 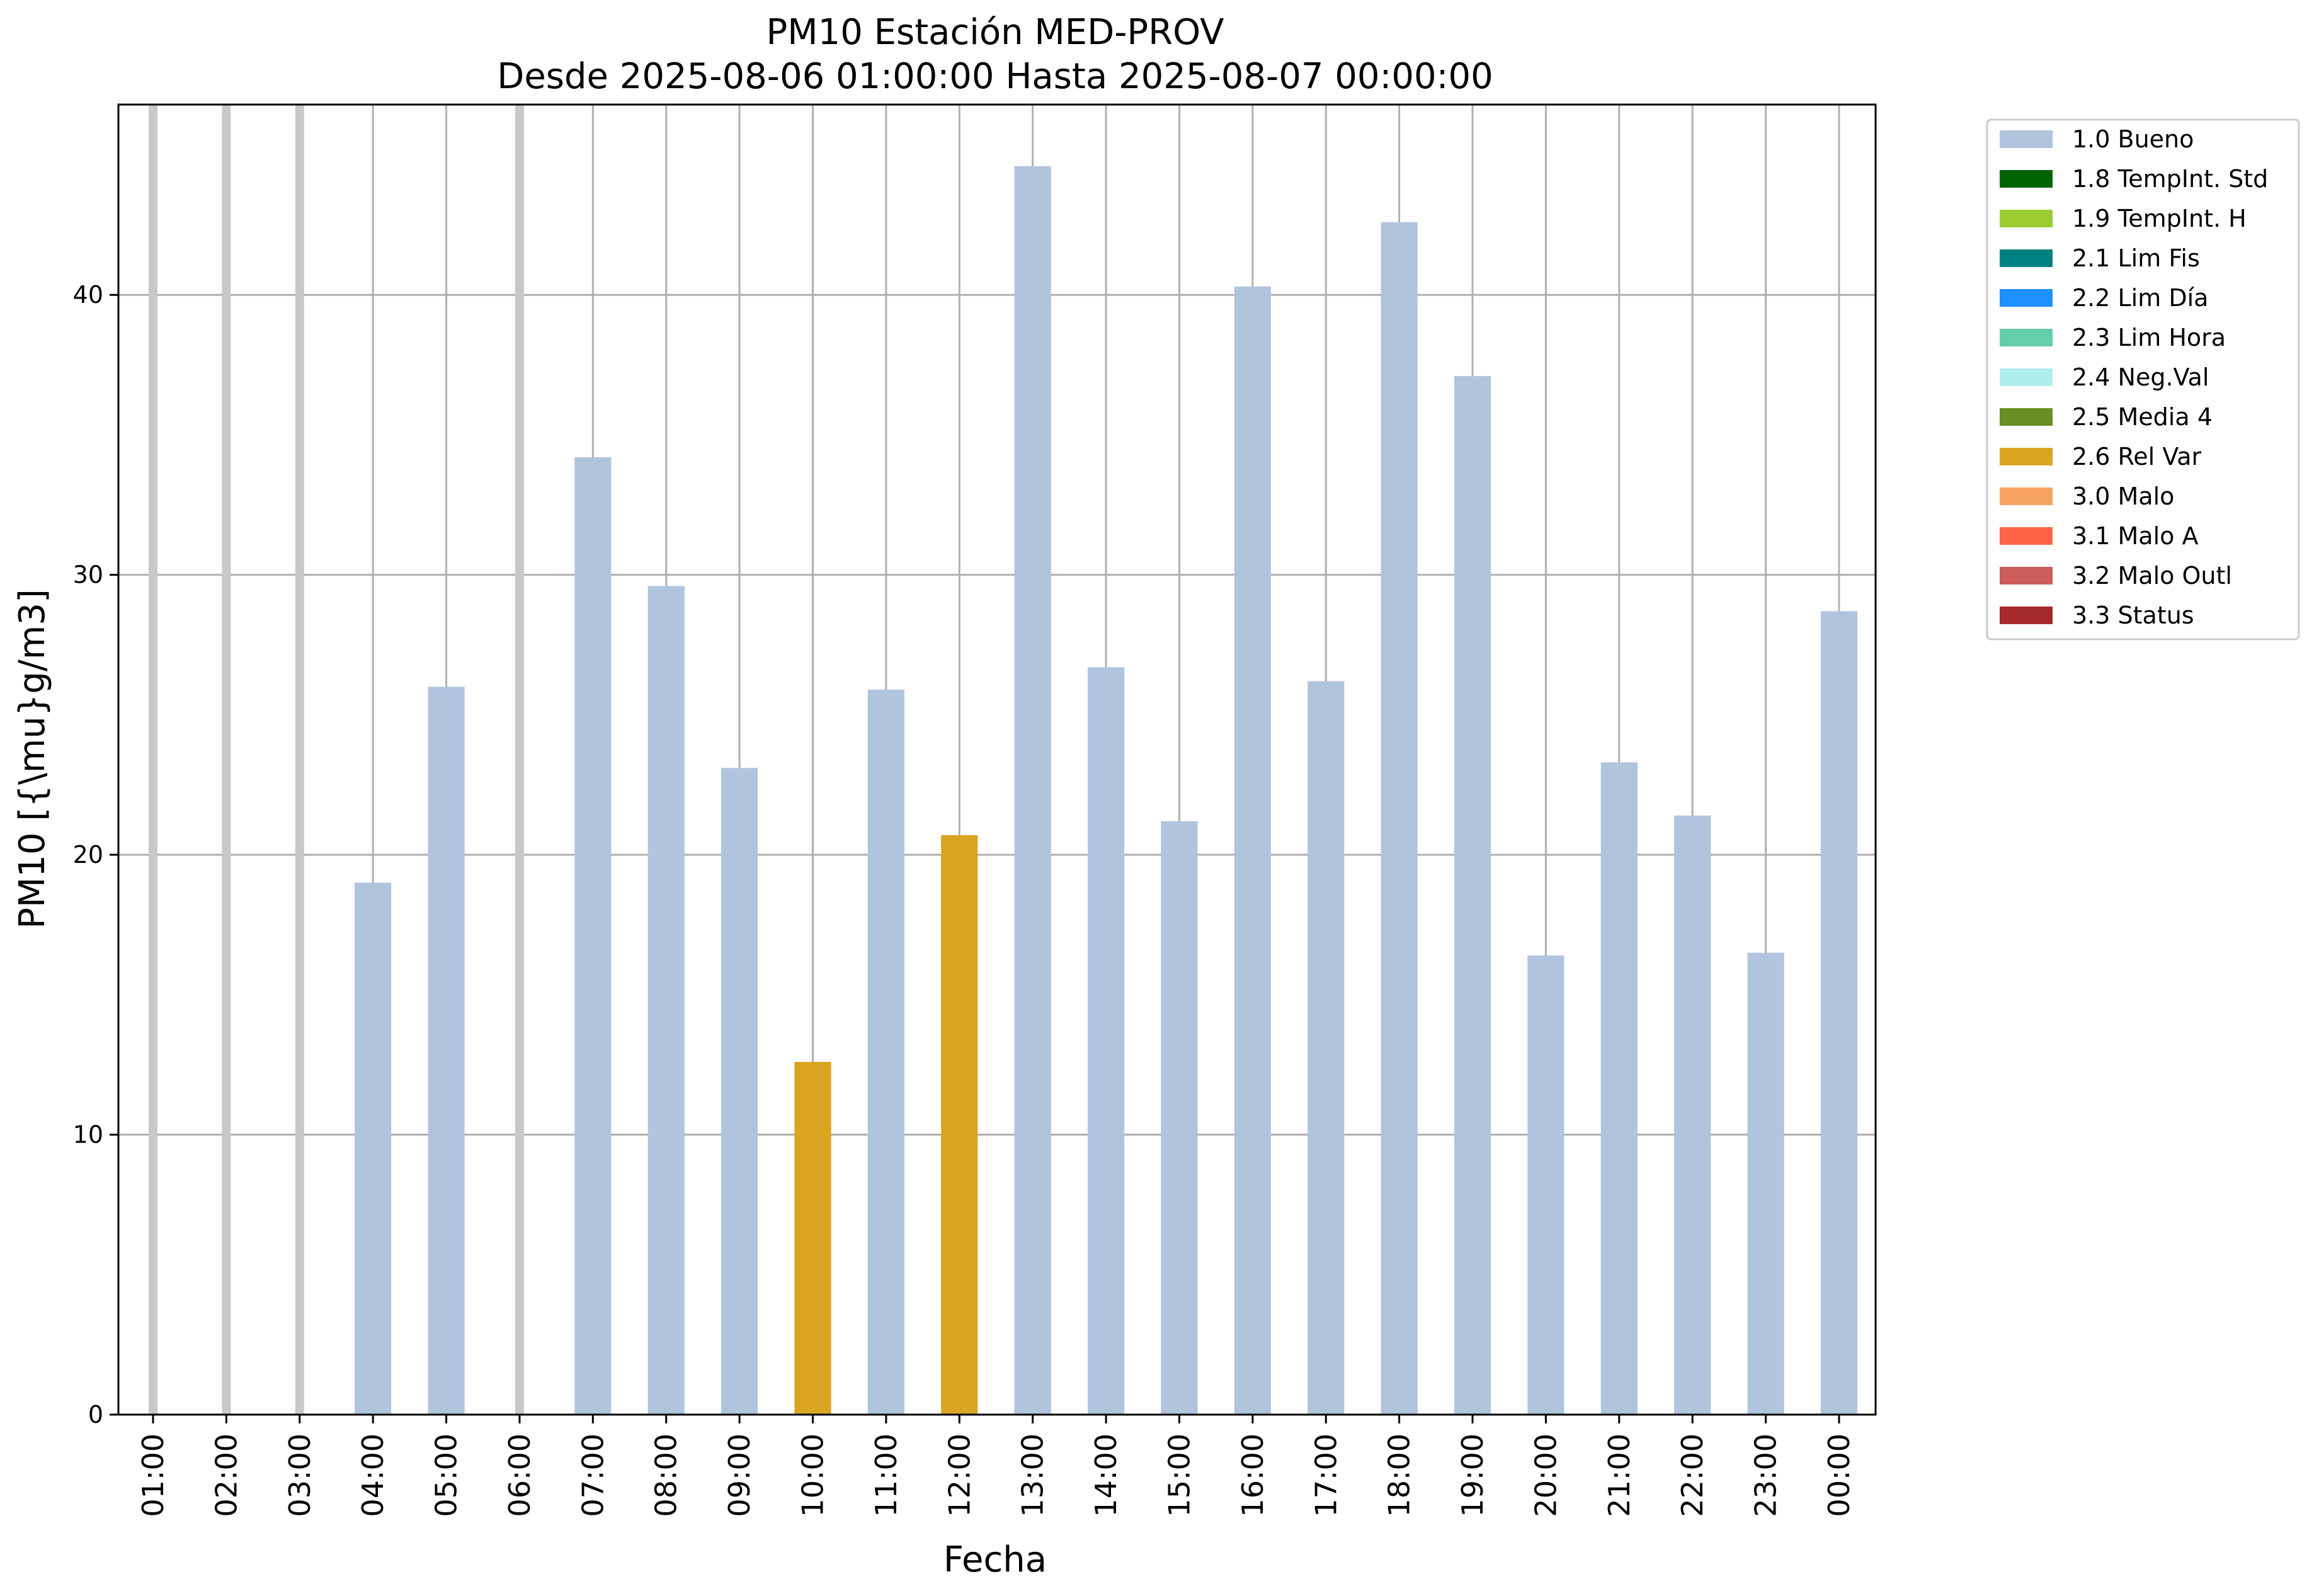 I want to click on x-tick-label: 05:00, so click(x=447, y=1475).